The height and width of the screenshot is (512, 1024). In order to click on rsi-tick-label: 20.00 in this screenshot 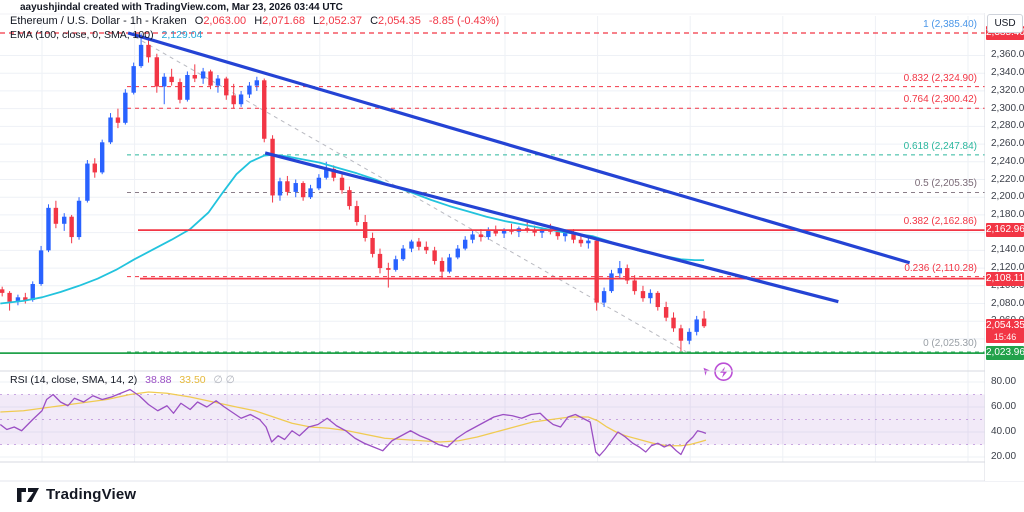, I will do `click(1004, 456)`.